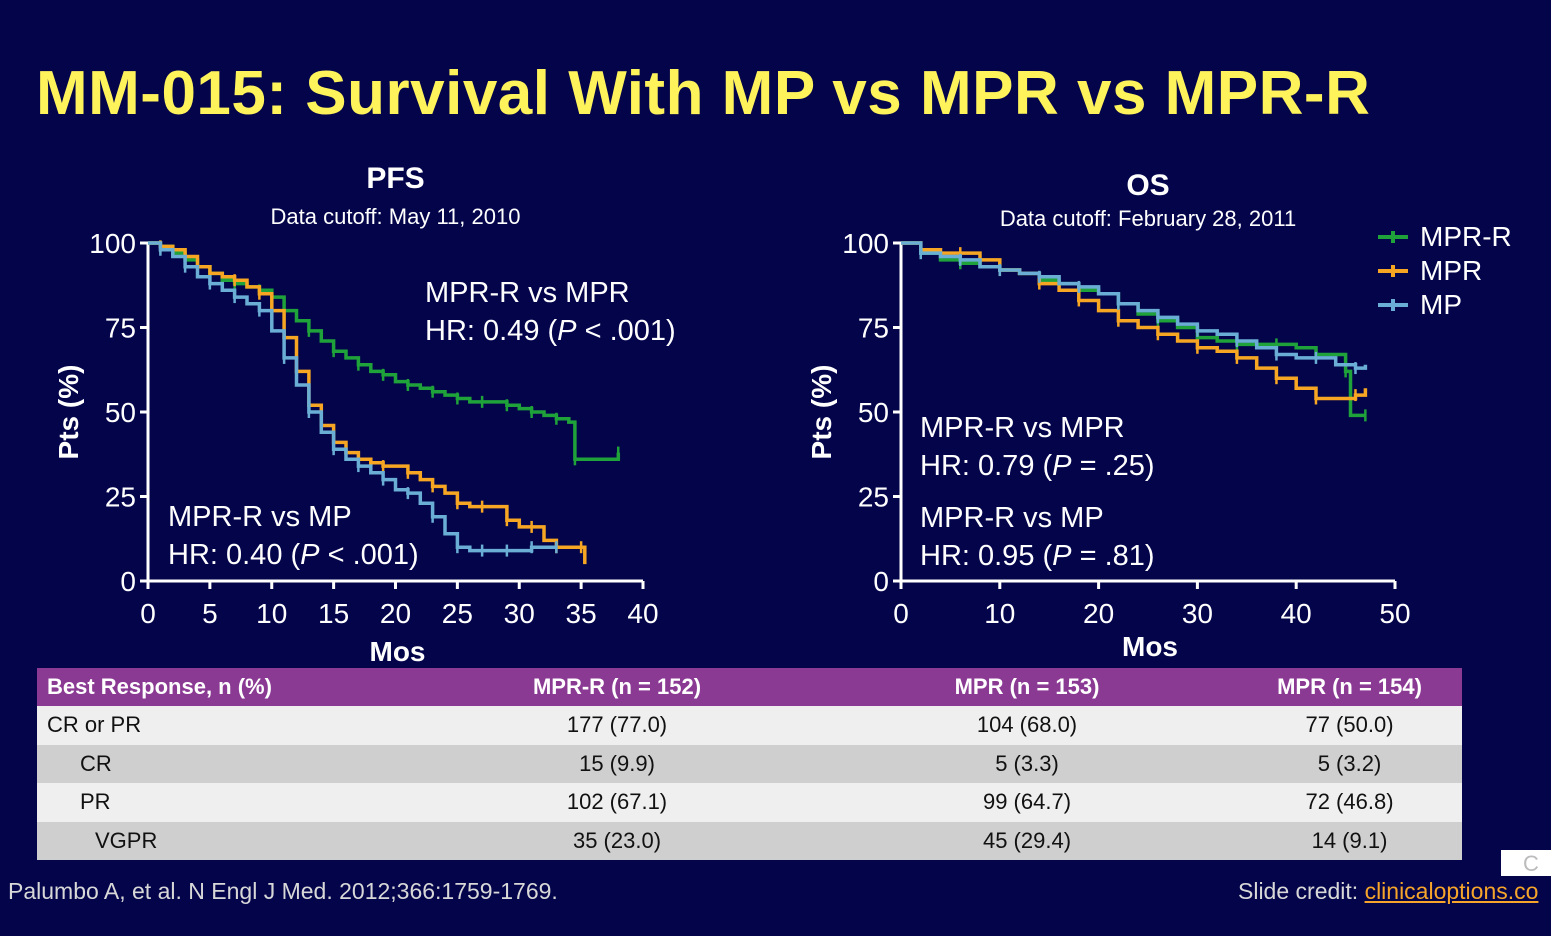 This screenshot has height=936, width=1551. I want to click on row-label: CR or PR, so click(227, 725).